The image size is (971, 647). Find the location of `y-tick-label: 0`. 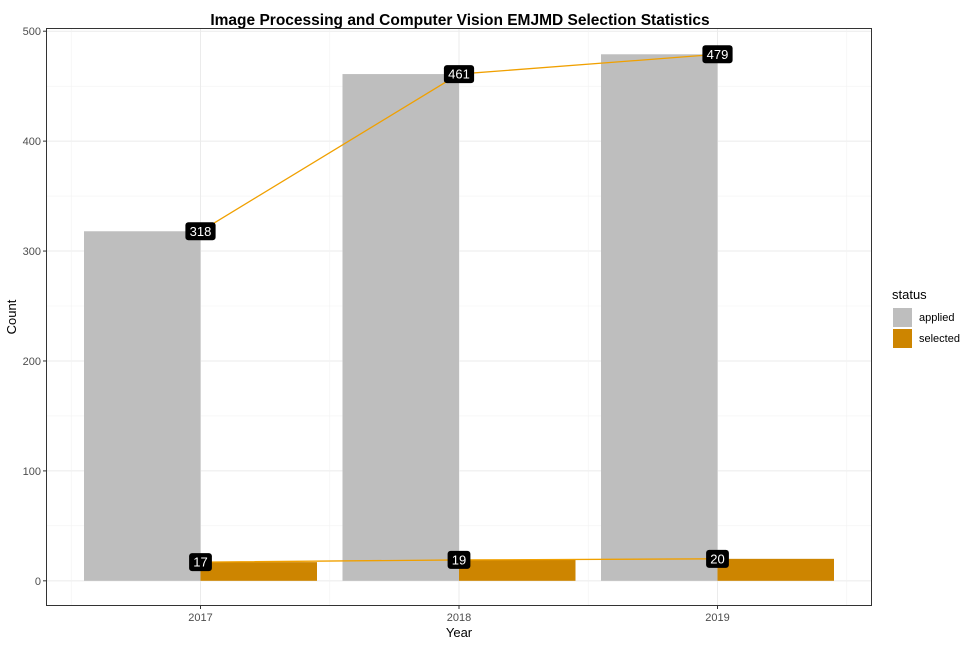

y-tick-label: 0 is located at coordinates (38, 582).